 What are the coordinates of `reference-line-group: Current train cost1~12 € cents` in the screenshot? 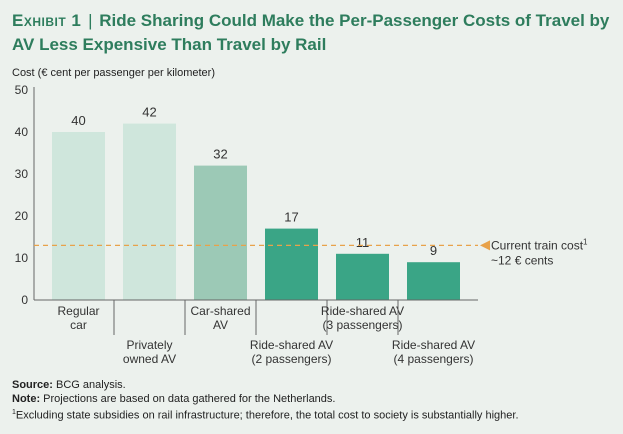 It's located at (311, 252).